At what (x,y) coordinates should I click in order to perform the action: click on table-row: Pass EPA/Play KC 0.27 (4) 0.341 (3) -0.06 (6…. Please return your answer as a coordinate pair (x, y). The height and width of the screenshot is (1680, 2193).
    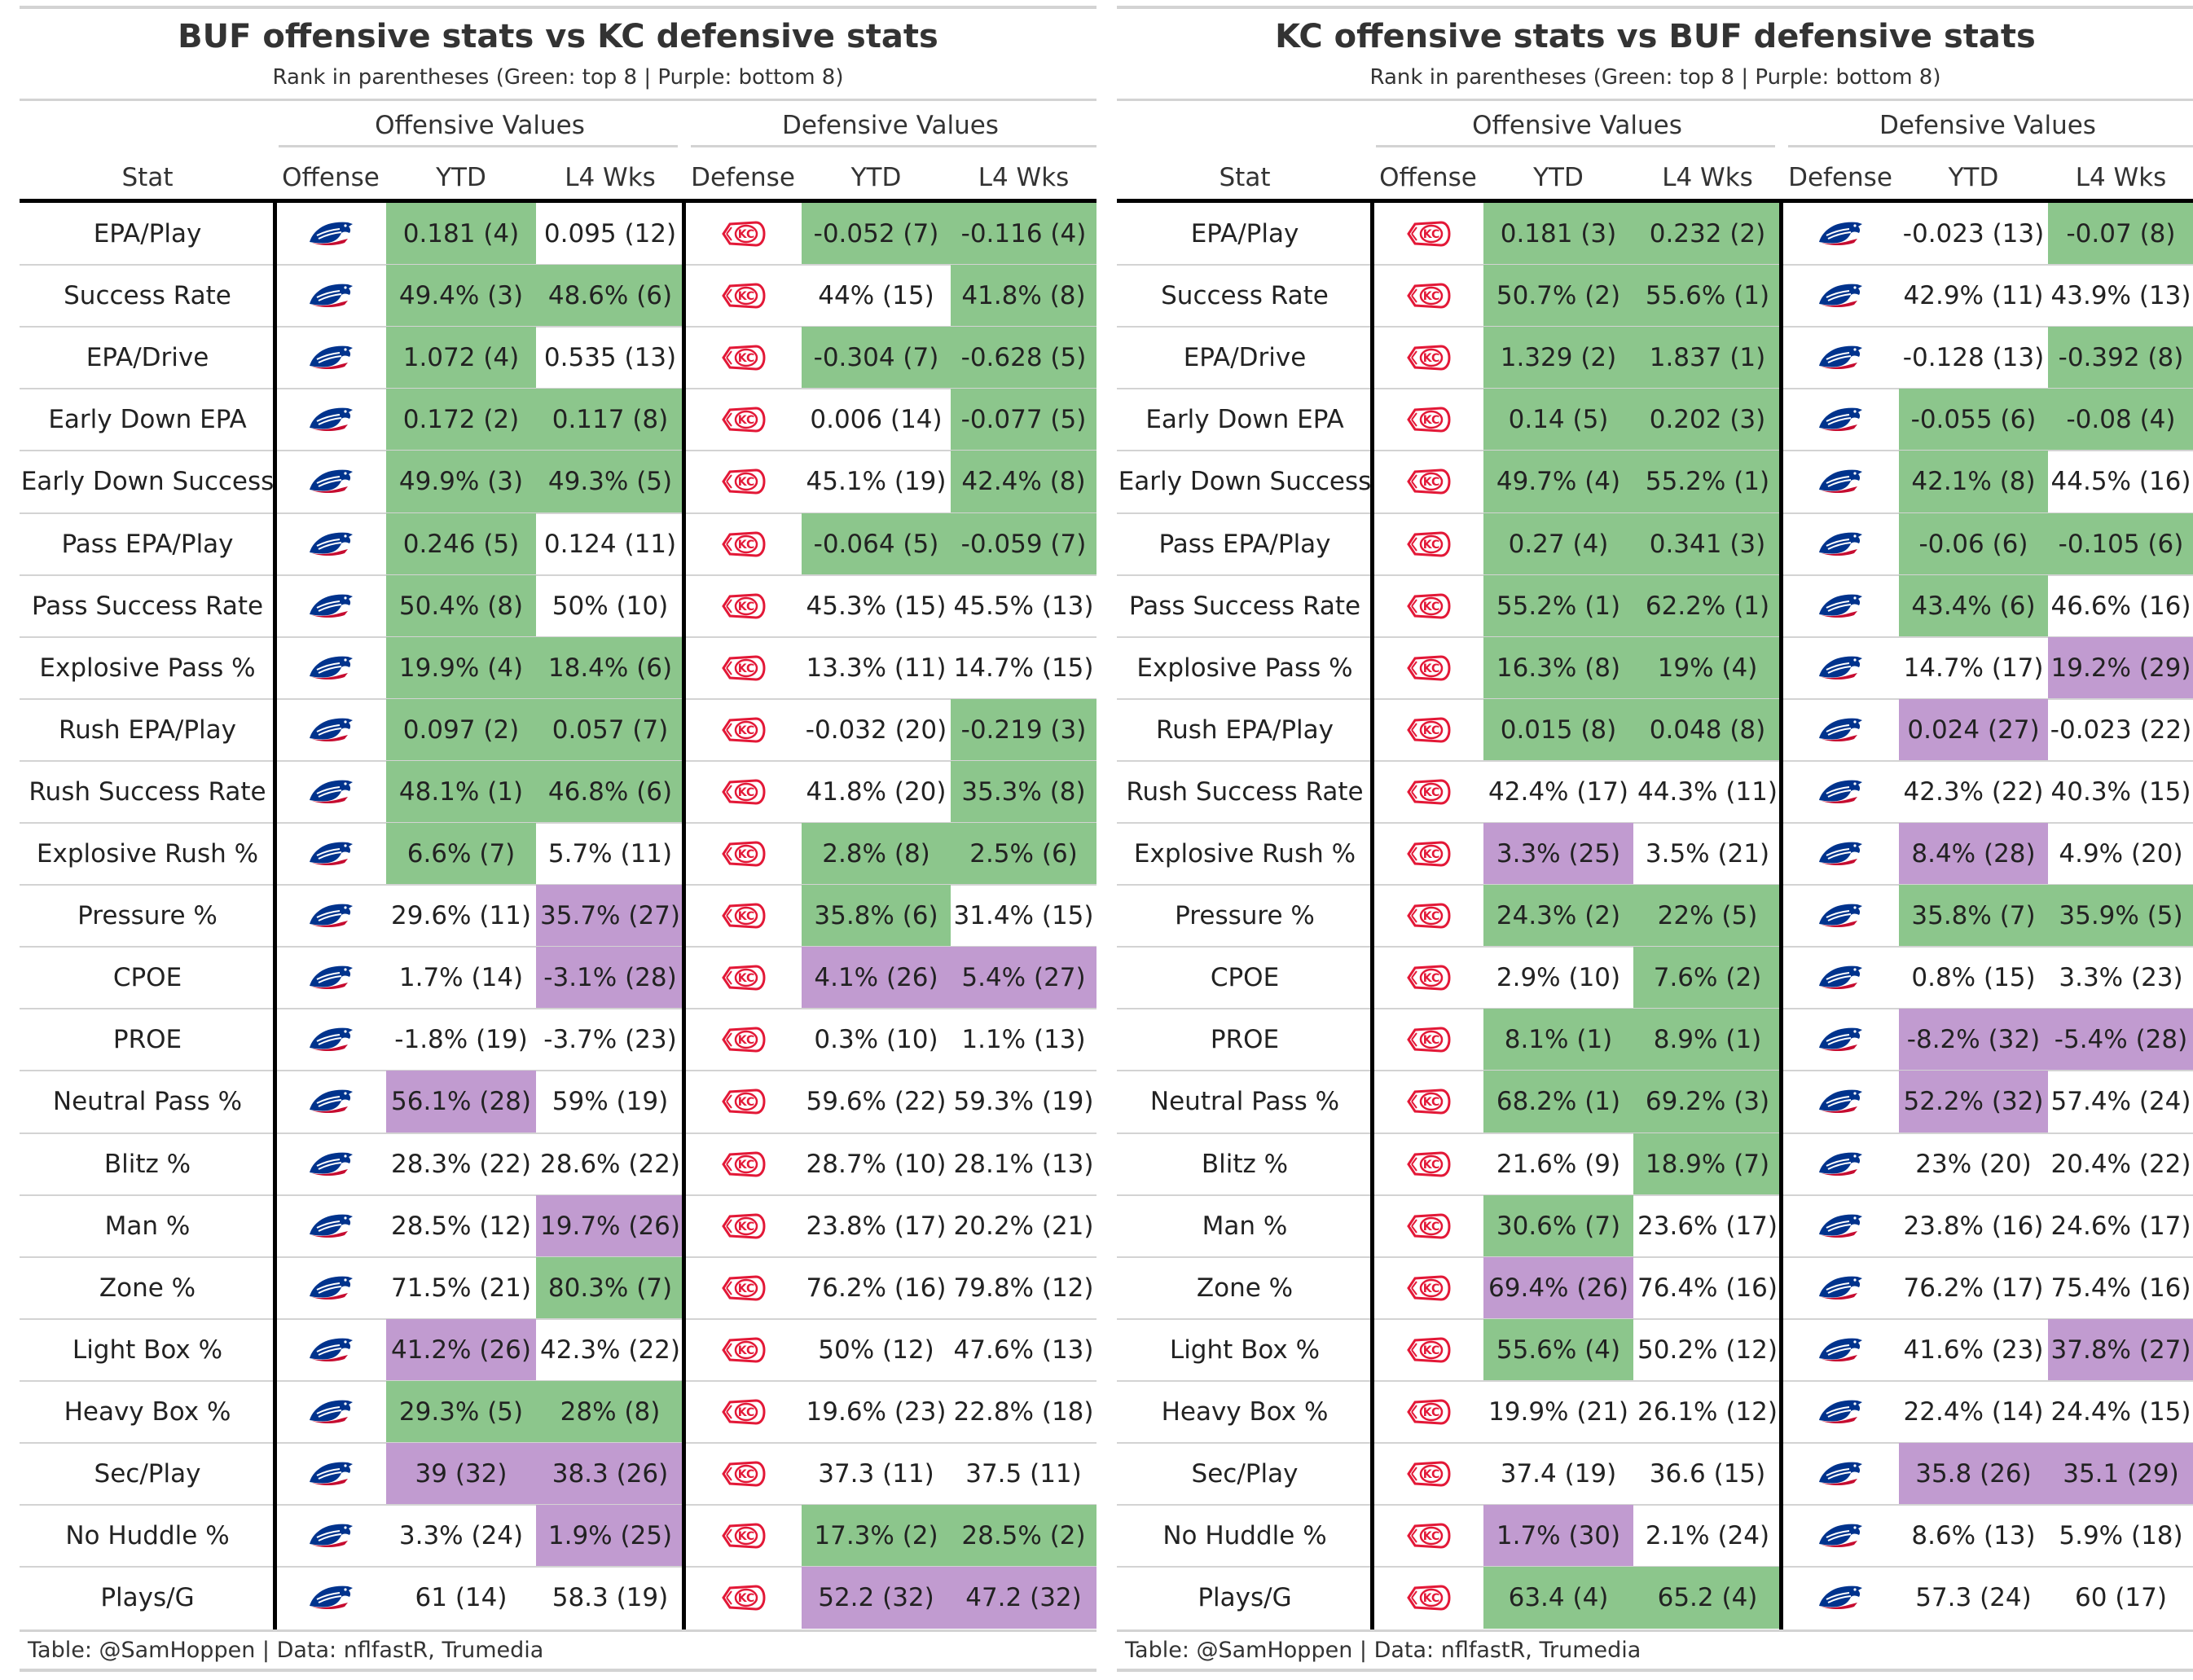
    Looking at the image, I should click on (1655, 544).